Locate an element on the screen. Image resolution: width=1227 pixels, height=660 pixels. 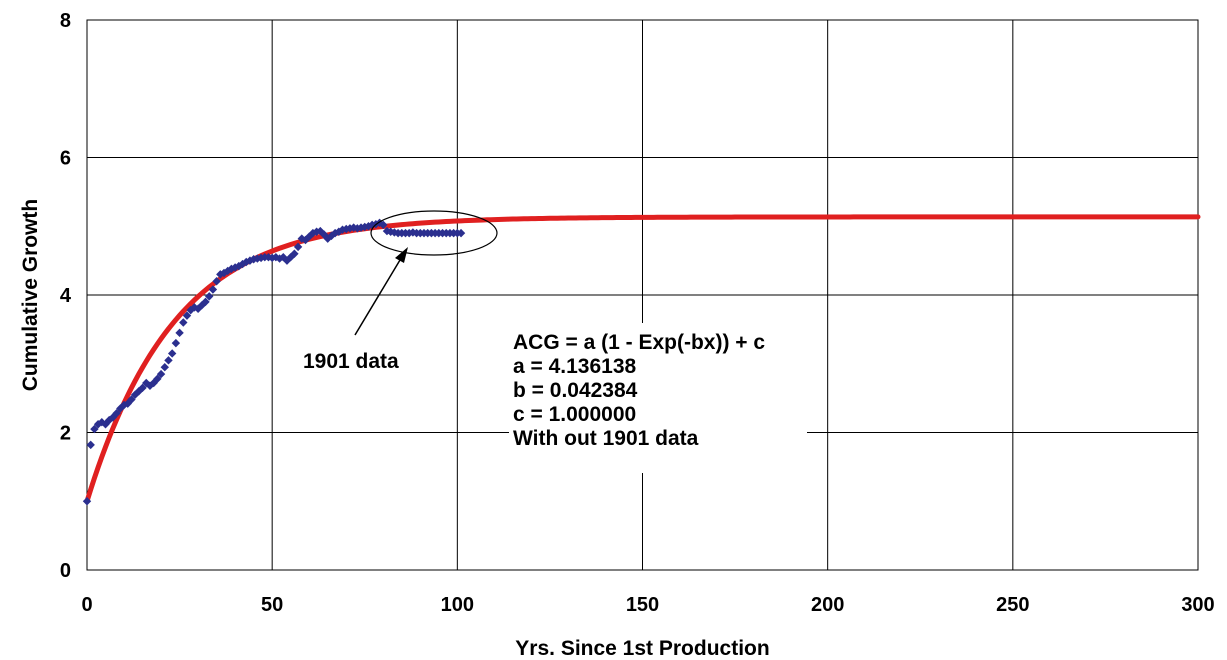
y-tick-label: 4 is located at coordinates (66, 296).